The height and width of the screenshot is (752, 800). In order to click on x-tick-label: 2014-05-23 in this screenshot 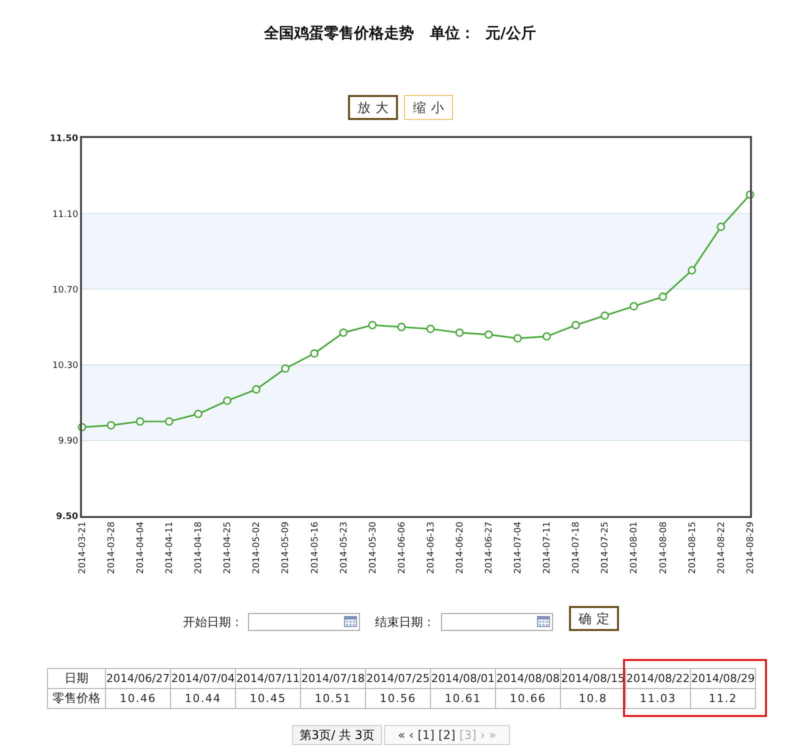, I will do `click(344, 548)`.